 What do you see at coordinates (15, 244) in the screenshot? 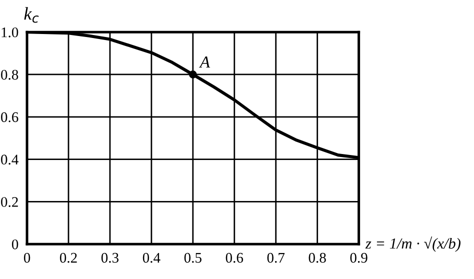
I see `y-tick-label: 0` at bounding box center [15, 244].